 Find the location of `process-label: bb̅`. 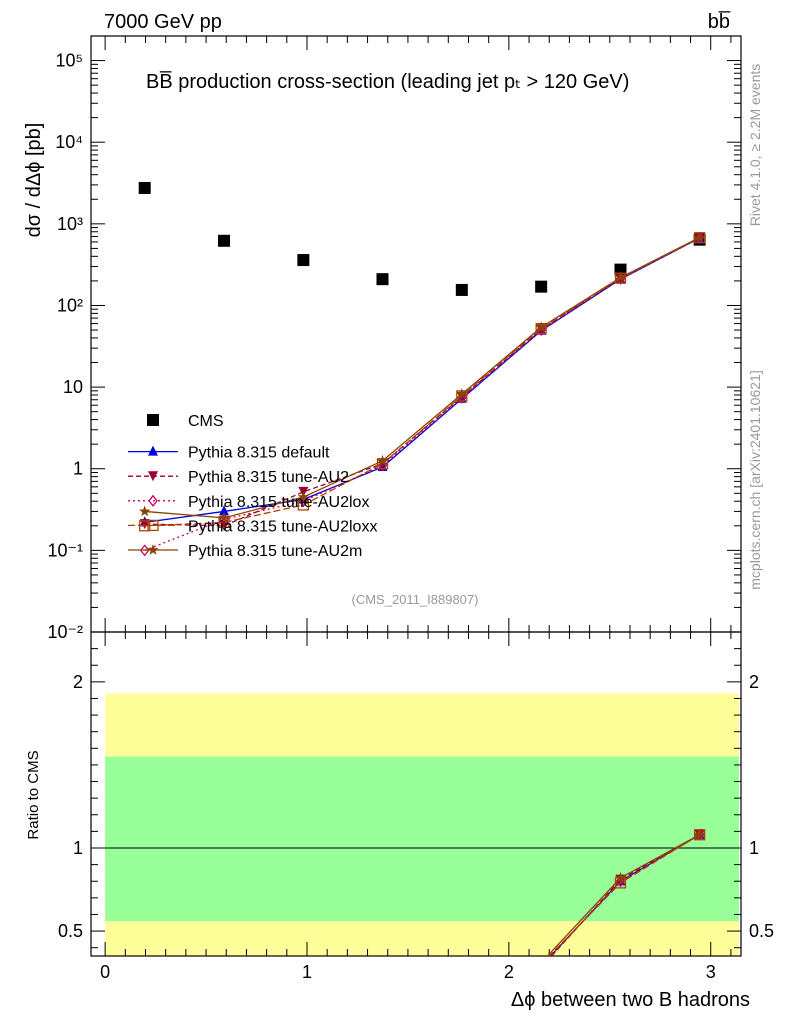

process-label: bb̅ is located at coordinates (719, 21).